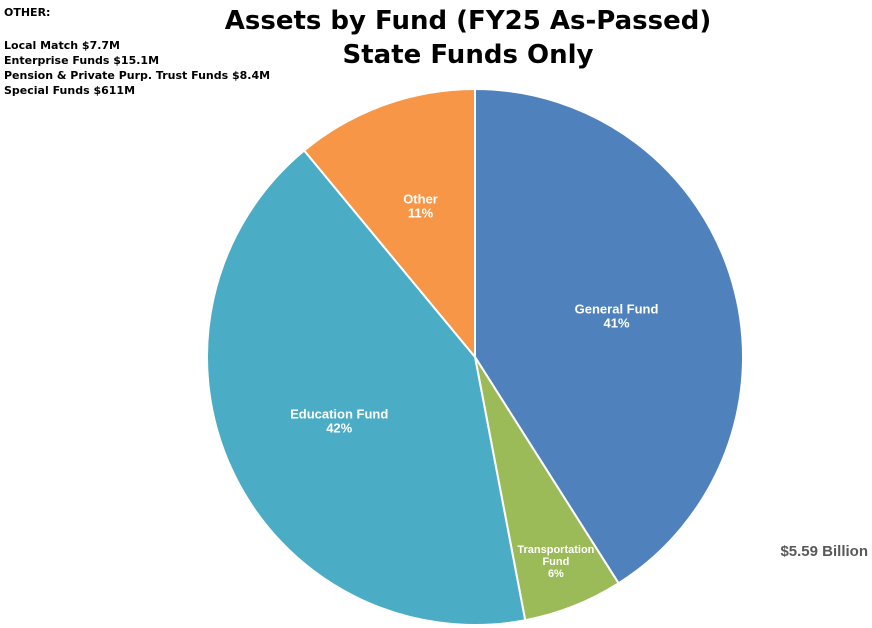 Image resolution: width=872 pixels, height=628 pixels. I want to click on slice-name-label: General Fund, so click(617, 308).